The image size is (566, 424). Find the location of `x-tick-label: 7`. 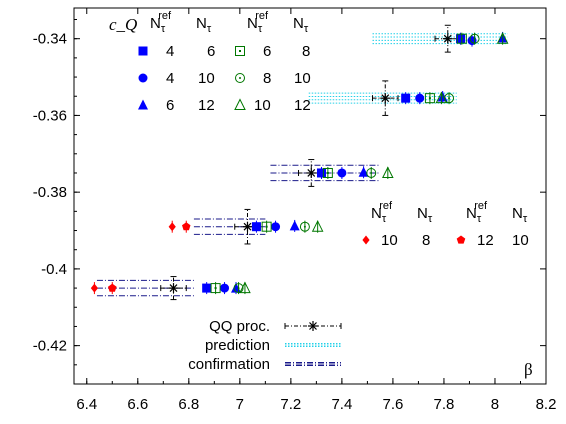

x-tick-label: 7 is located at coordinates (240, 404).